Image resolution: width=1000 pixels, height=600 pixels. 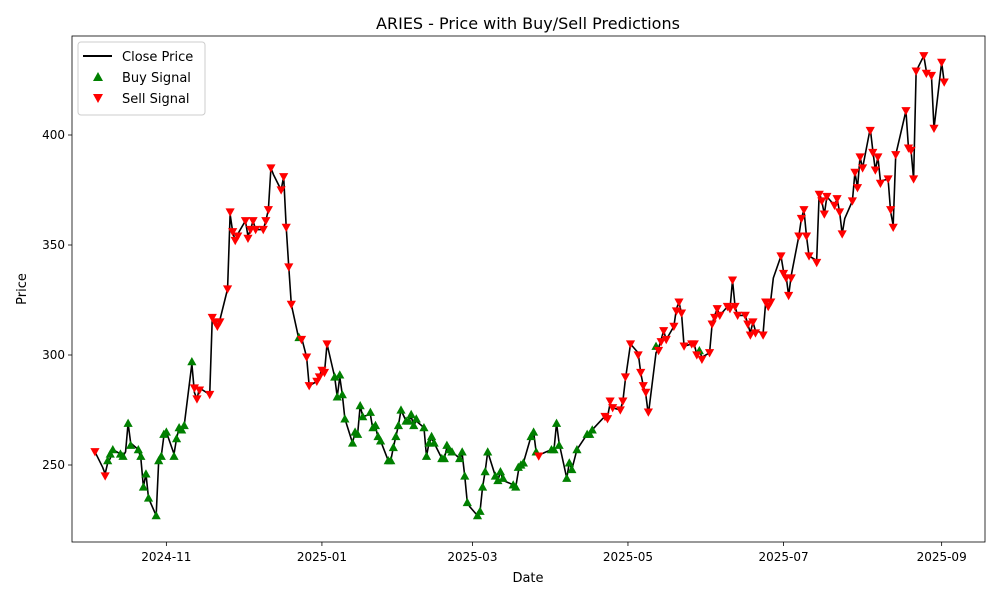 What do you see at coordinates (98, 98) in the screenshot?
I see `legend-sell-swatch` at bounding box center [98, 98].